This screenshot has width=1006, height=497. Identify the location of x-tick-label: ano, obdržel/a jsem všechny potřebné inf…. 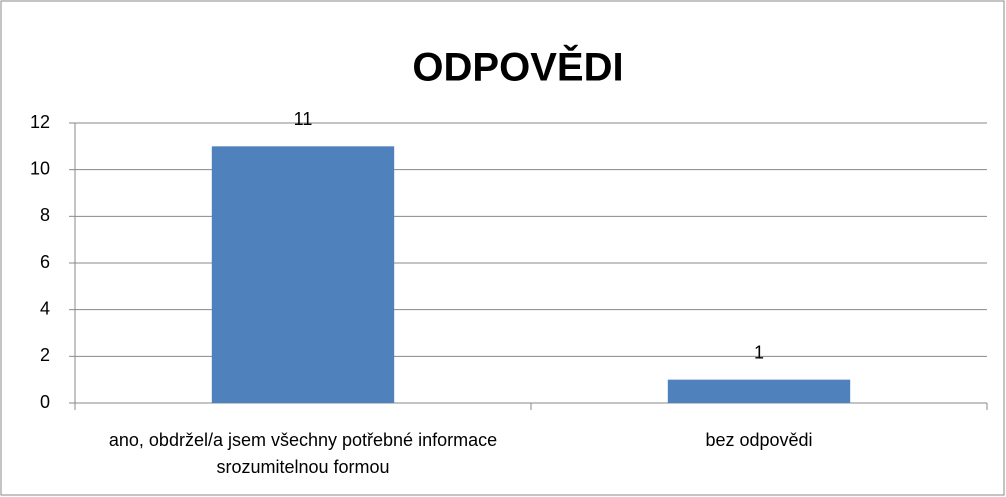
(303, 453).